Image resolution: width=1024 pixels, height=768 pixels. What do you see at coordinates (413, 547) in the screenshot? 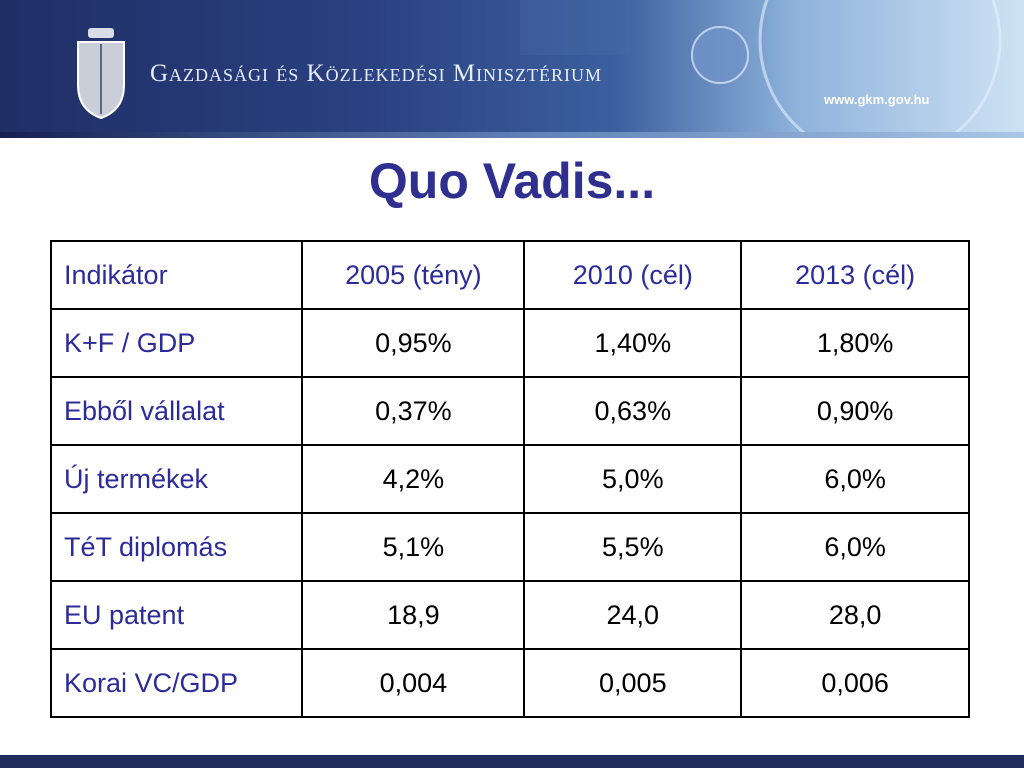
I see `table-cell: 5,1%` at bounding box center [413, 547].